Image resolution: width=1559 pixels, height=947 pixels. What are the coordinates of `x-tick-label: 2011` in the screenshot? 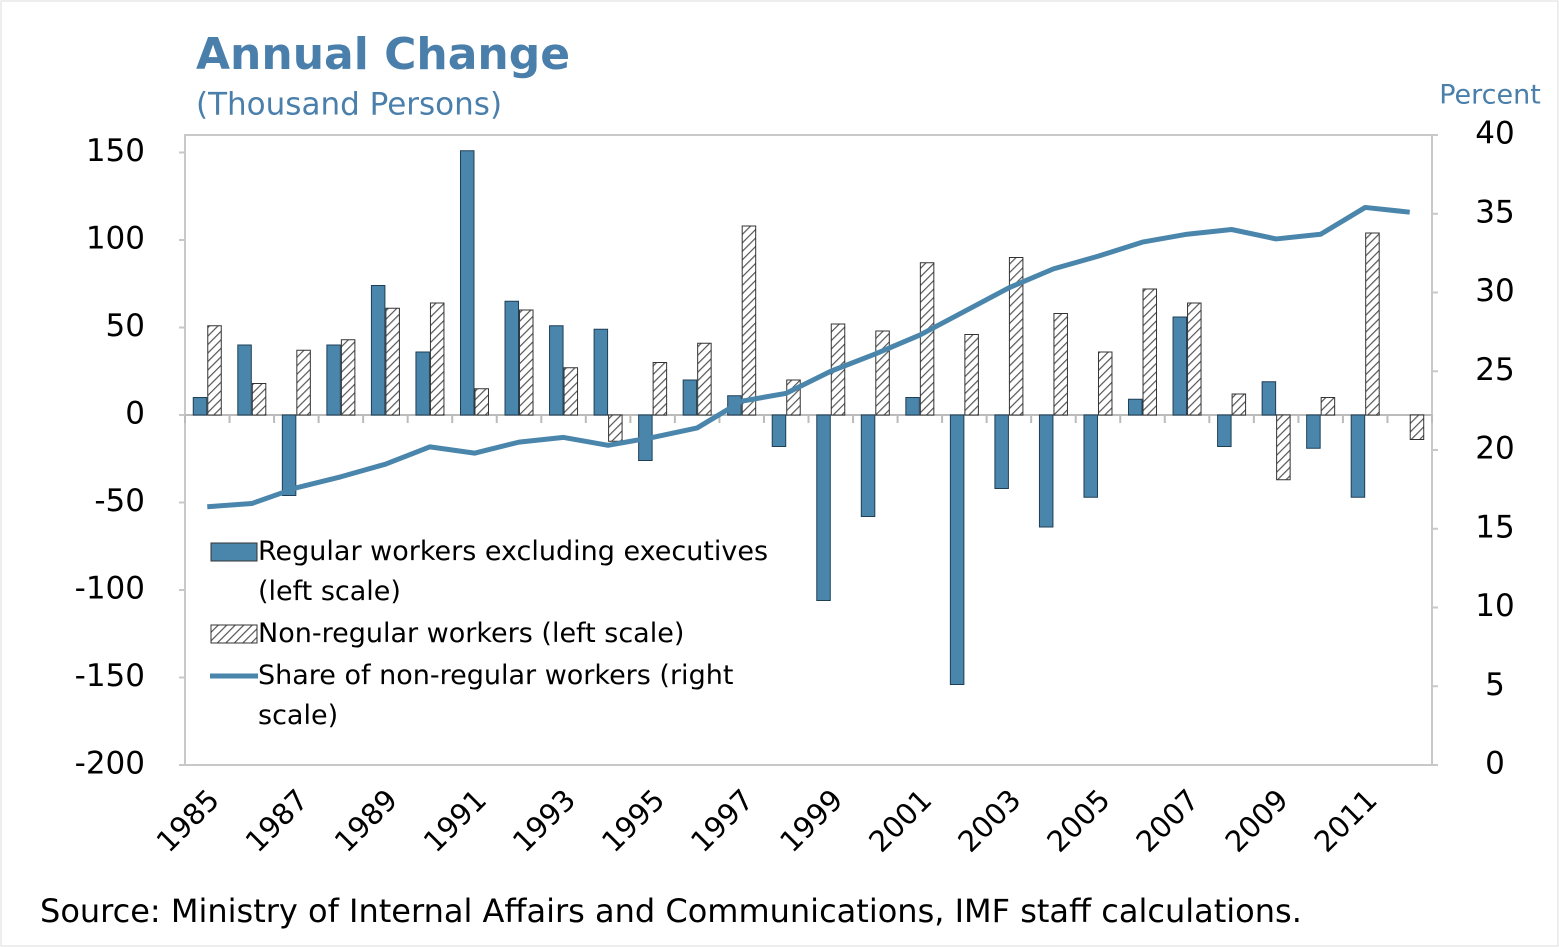 It's located at (1346, 821).